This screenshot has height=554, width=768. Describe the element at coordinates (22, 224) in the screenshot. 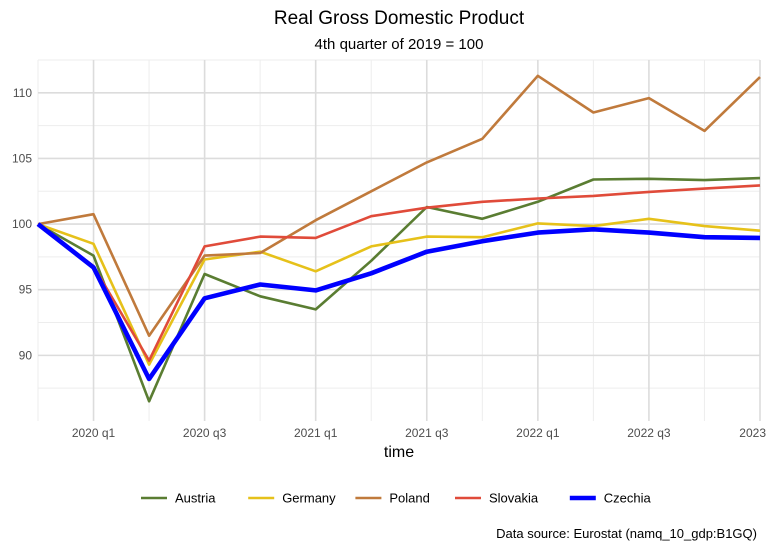

I see `y-tick-label: 100` at that location.